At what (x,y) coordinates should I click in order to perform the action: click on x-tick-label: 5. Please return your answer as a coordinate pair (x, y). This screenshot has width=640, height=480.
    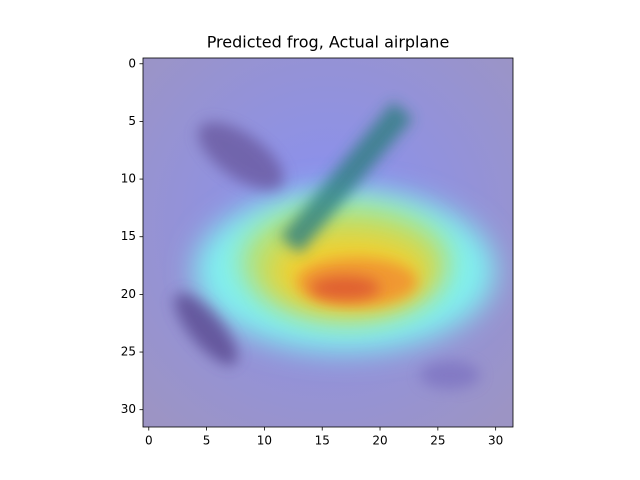
    Looking at the image, I should click on (207, 441).